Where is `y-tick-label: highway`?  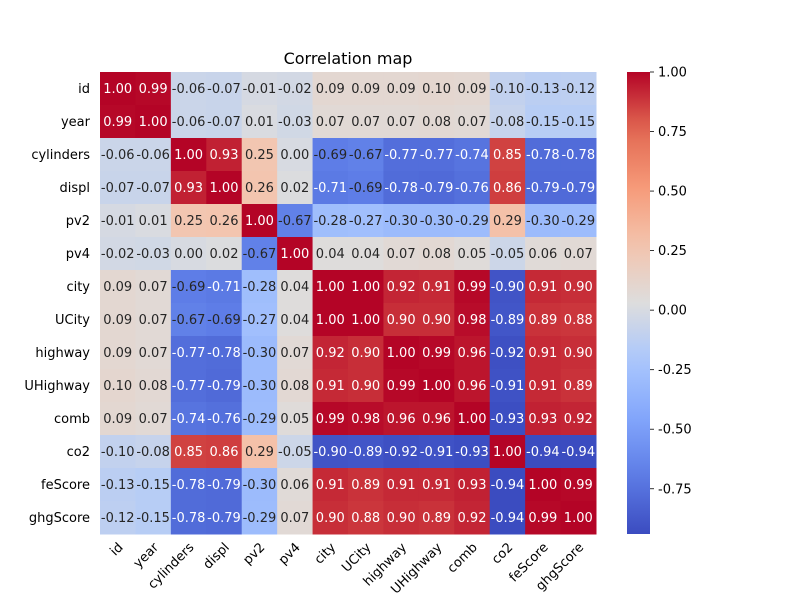 y-tick-label: highway is located at coordinates (62, 353).